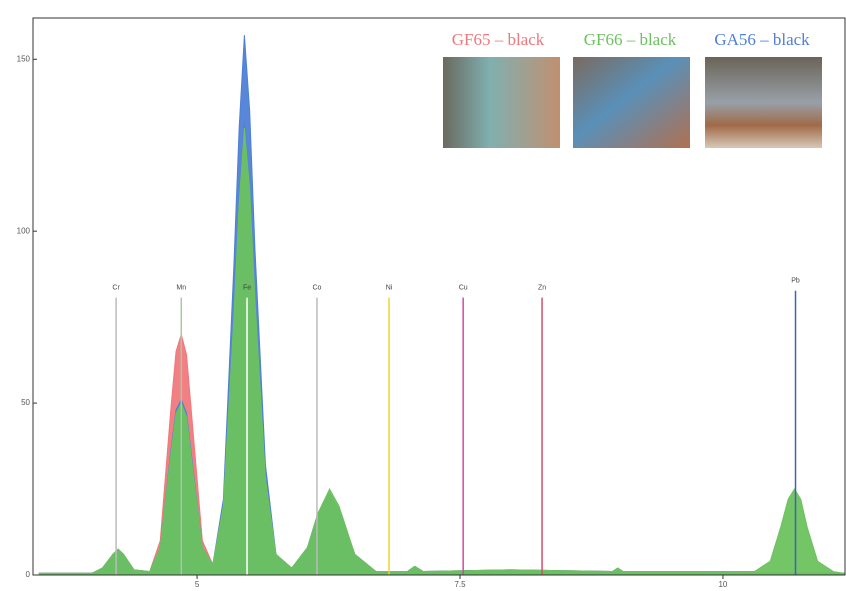  I want to click on element-label: Zn, so click(542, 288).